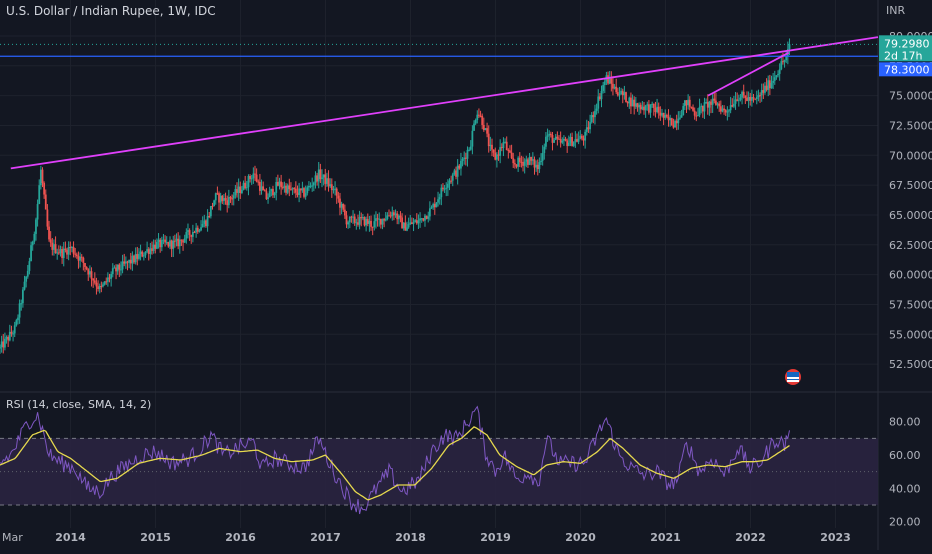 This screenshot has width=932, height=554. I want to click on price-tick-label: 67.5000, so click(910, 185).